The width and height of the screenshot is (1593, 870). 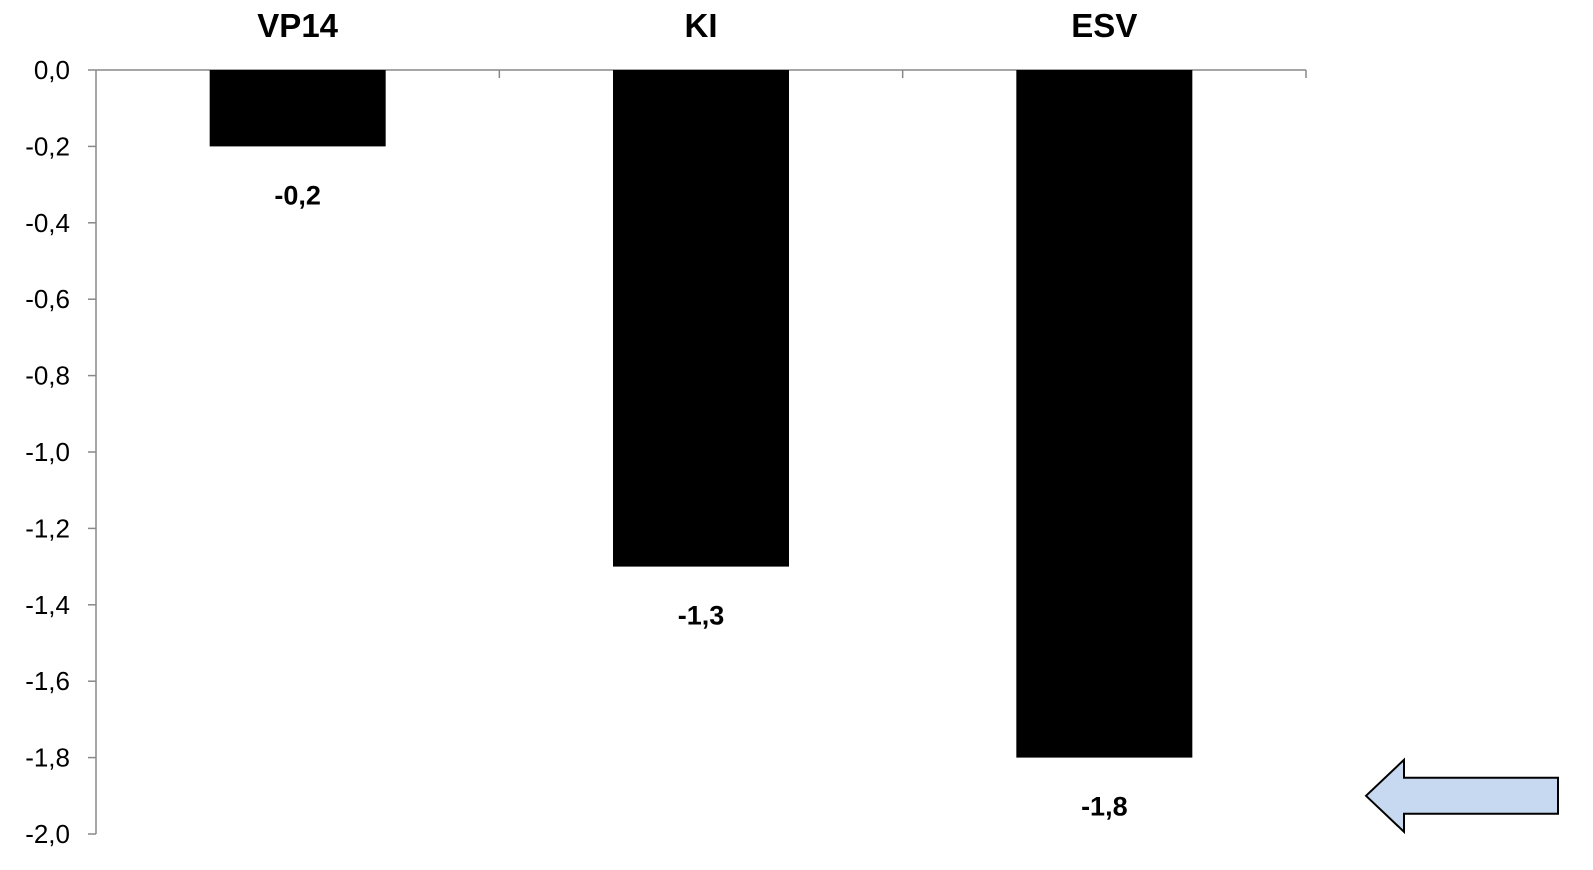 What do you see at coordinates (701, 616) in the screenshot?
I see `data-label: -1,3` at bounding box center [701, 616].